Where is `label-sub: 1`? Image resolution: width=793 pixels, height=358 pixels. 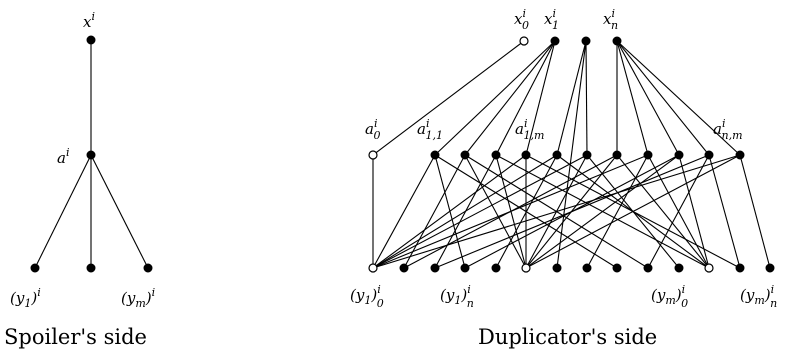
label-sub: 1 is located at coordinates (555, 25).